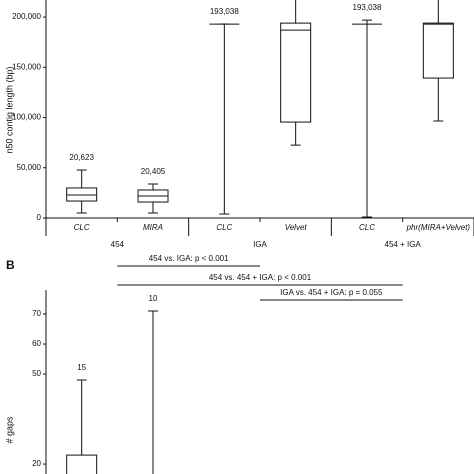  What do you see at coordinates (36, 313) in the screenshot?
I see `y-tick-label: 70` at bounding box center [36, 313].